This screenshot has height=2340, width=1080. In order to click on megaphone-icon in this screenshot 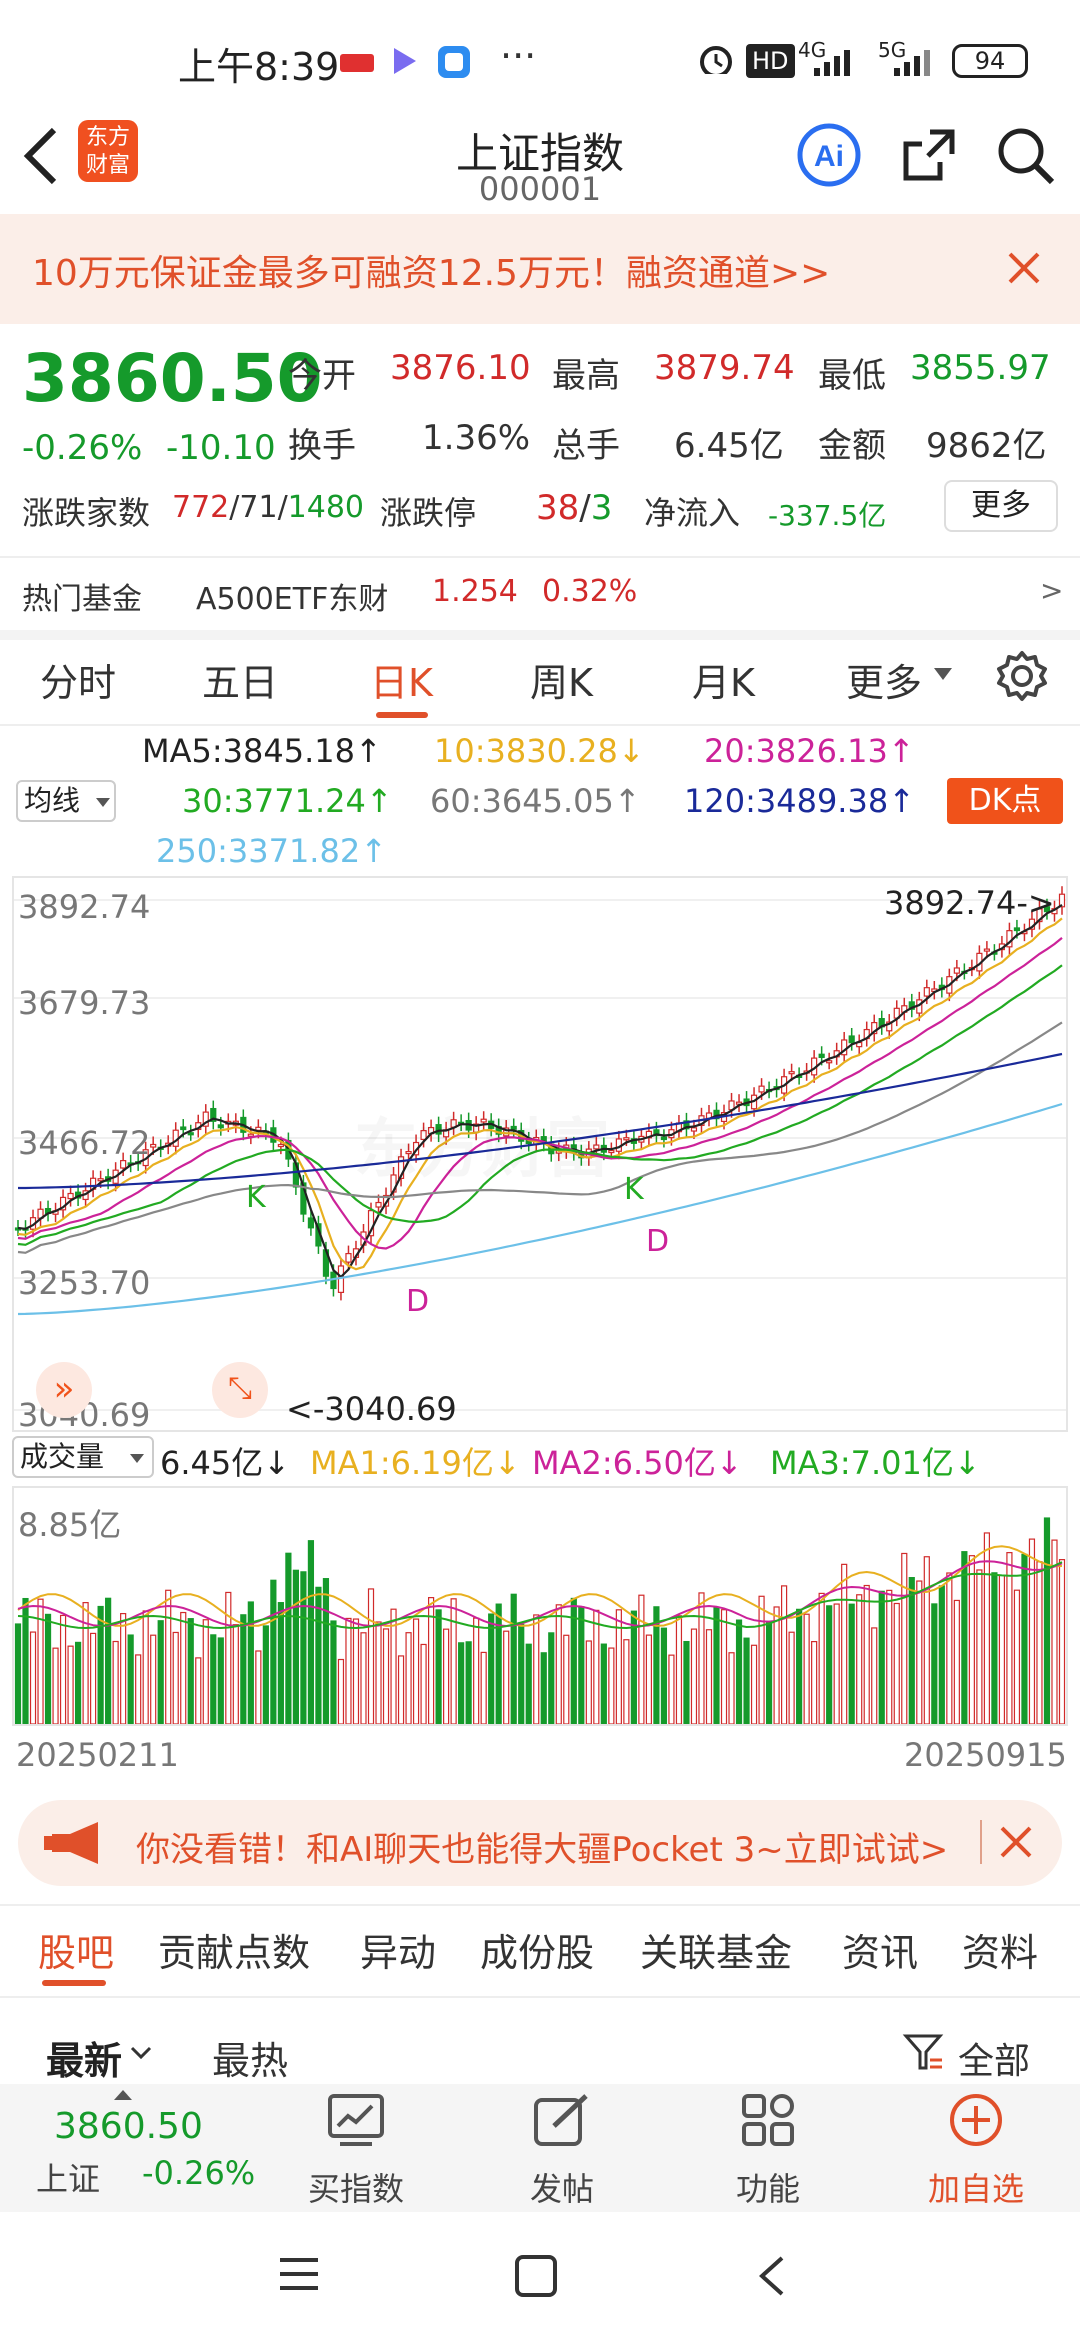, I will do `click(71, 1843)`.